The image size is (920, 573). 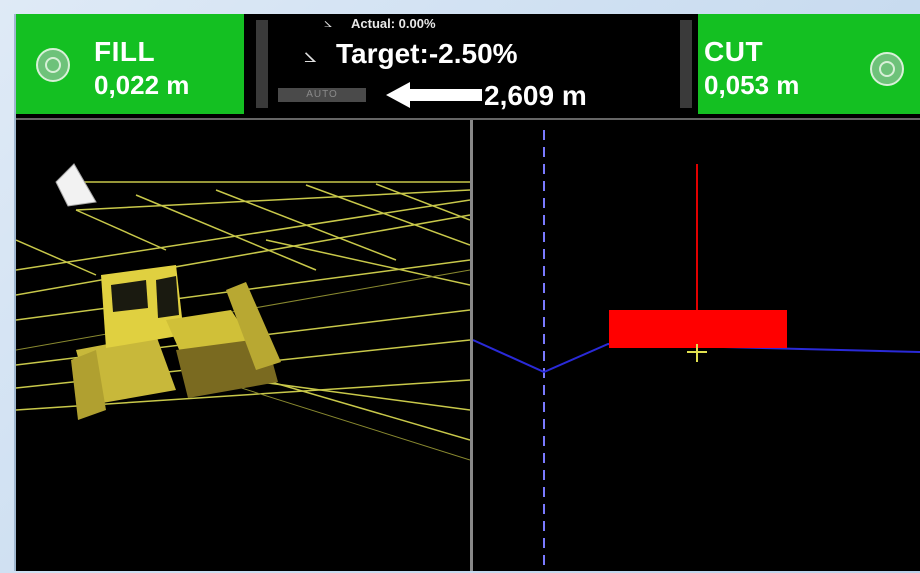 I want to click on fill-label: FILL, so click(x=125, y=51).